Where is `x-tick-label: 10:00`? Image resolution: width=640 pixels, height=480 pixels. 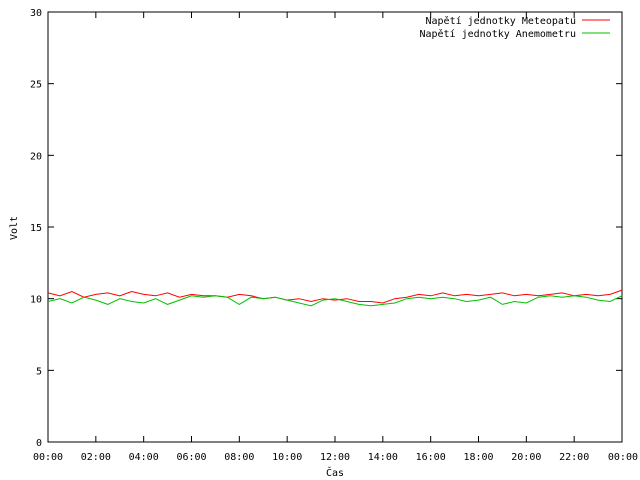 x-tick-label: 10:00 is located at coordinates (287, 457).